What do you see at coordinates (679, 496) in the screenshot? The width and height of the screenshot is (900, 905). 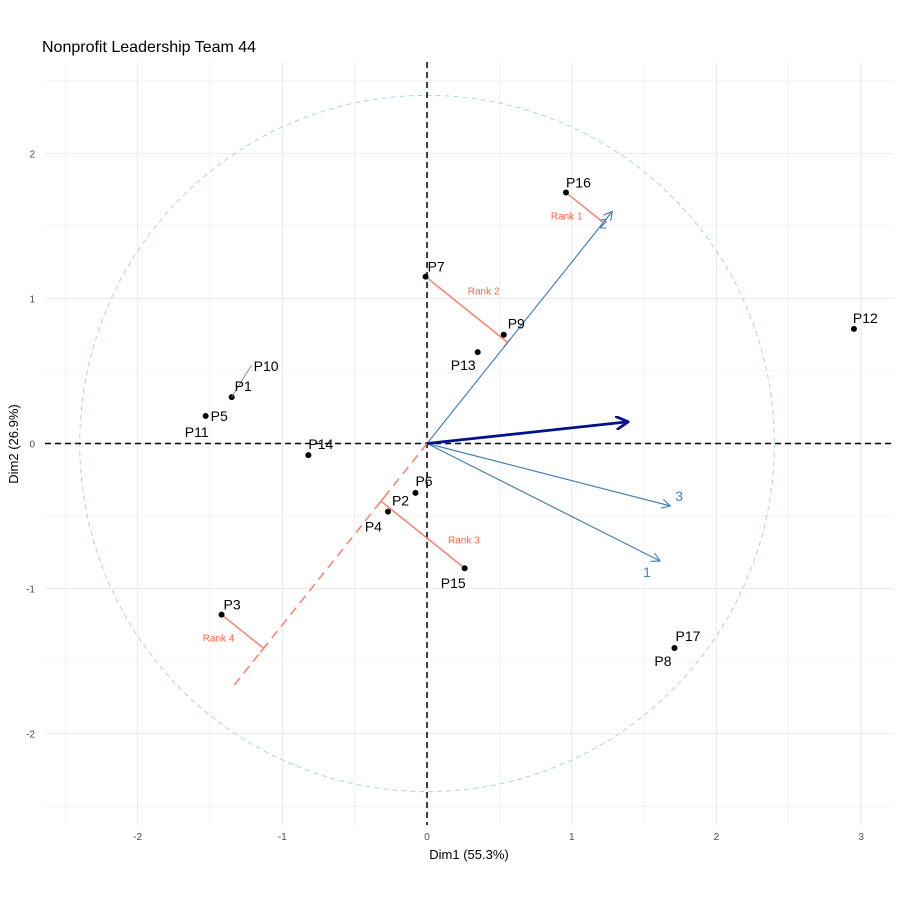 I see `vector-label: 3` at bounding box center [679, 496].